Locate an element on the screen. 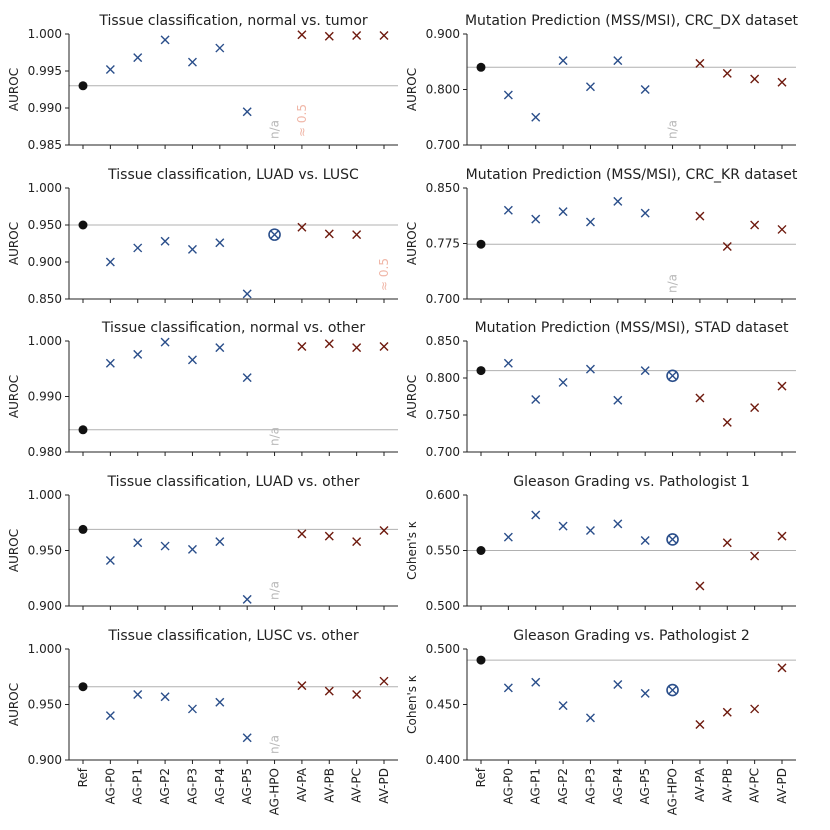 The height and width of the screenshot is (830, 830). panel-9-point-ag-p2 is located at coordinates (165, 697).